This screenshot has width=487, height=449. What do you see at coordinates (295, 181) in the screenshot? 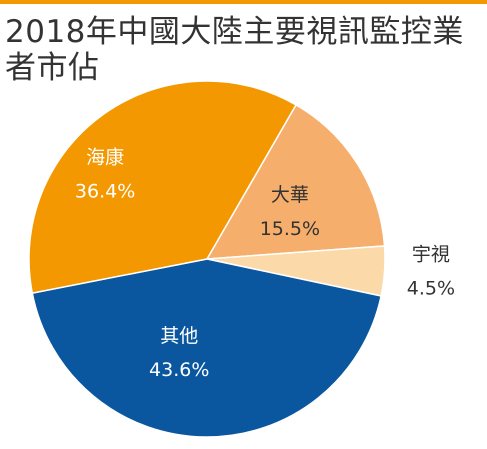
I see `slice-dahua` at bounding box center [295, 181].